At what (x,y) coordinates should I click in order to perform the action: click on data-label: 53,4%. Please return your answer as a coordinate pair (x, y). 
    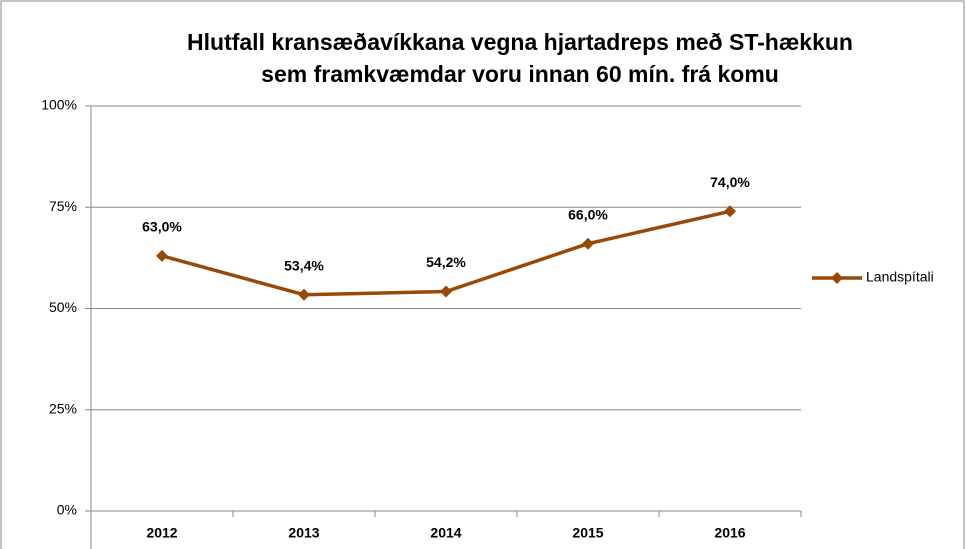
    Looking at the image, I should click on (304, 265).